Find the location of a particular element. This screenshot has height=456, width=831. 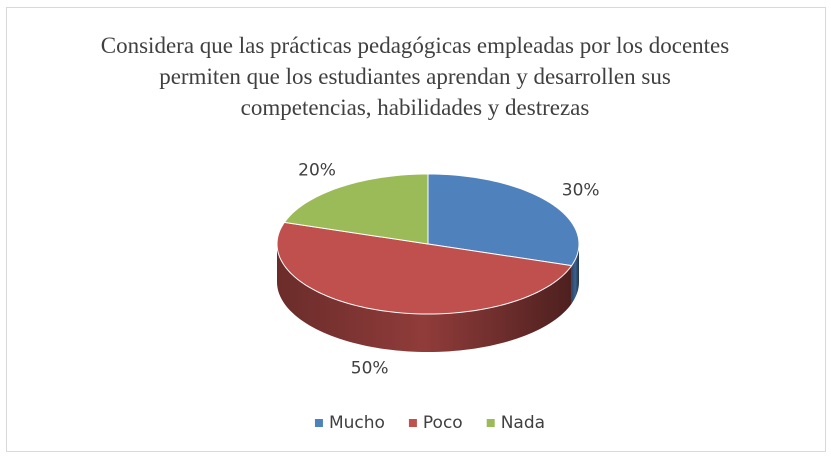

legend-label: Mucho is located at coordinates (357, 423).